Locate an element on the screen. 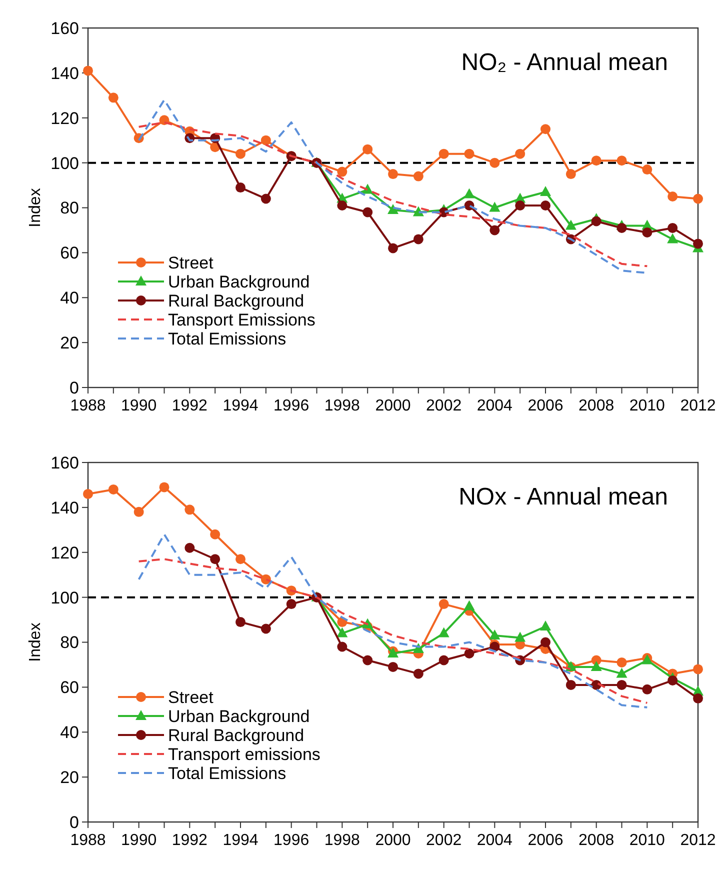  legend-label: Urban Background is located at coordinates (239, 282).